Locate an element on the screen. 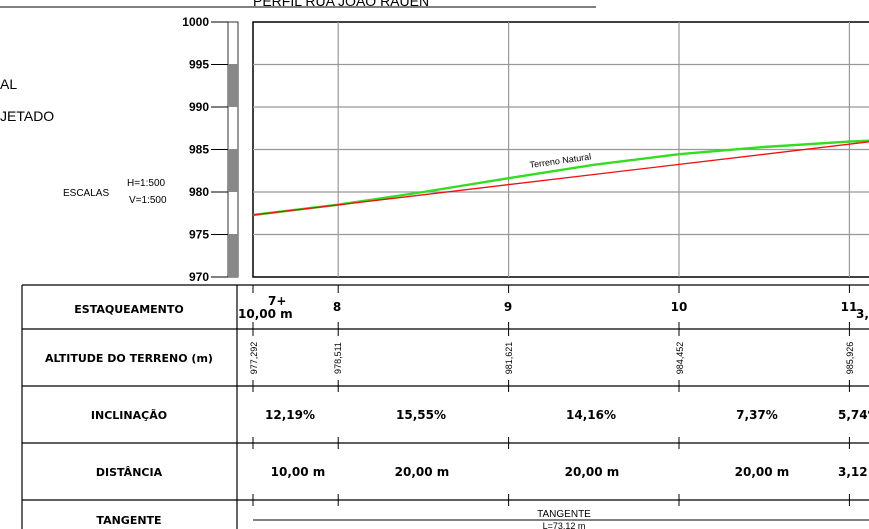  altitude-value: 985,926 is located at coordinates (850, 358).